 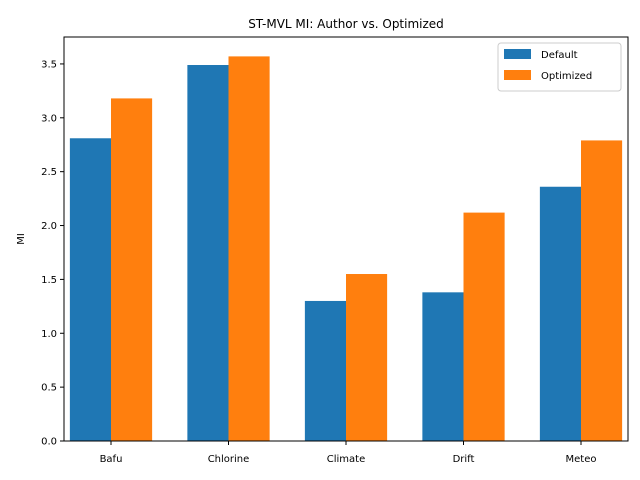 I want to click on bar-optimized-meteo, so click(x=602, y=290).